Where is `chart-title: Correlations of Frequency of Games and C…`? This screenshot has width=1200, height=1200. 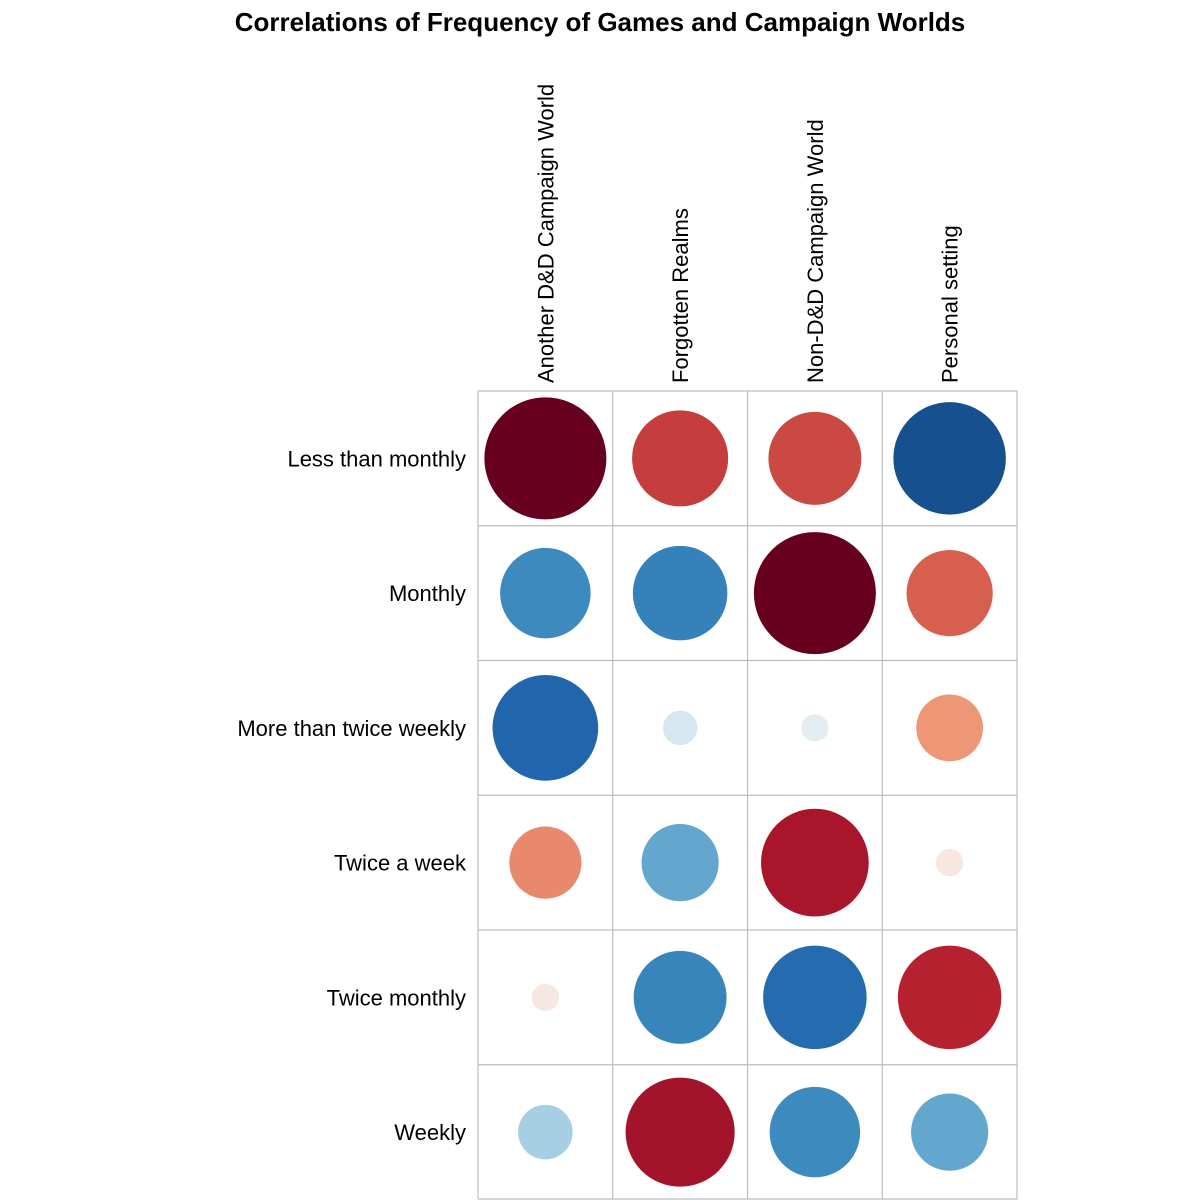
chart-title: Correlations of Frequency of Games and C… is located at coordinates (600, 22).